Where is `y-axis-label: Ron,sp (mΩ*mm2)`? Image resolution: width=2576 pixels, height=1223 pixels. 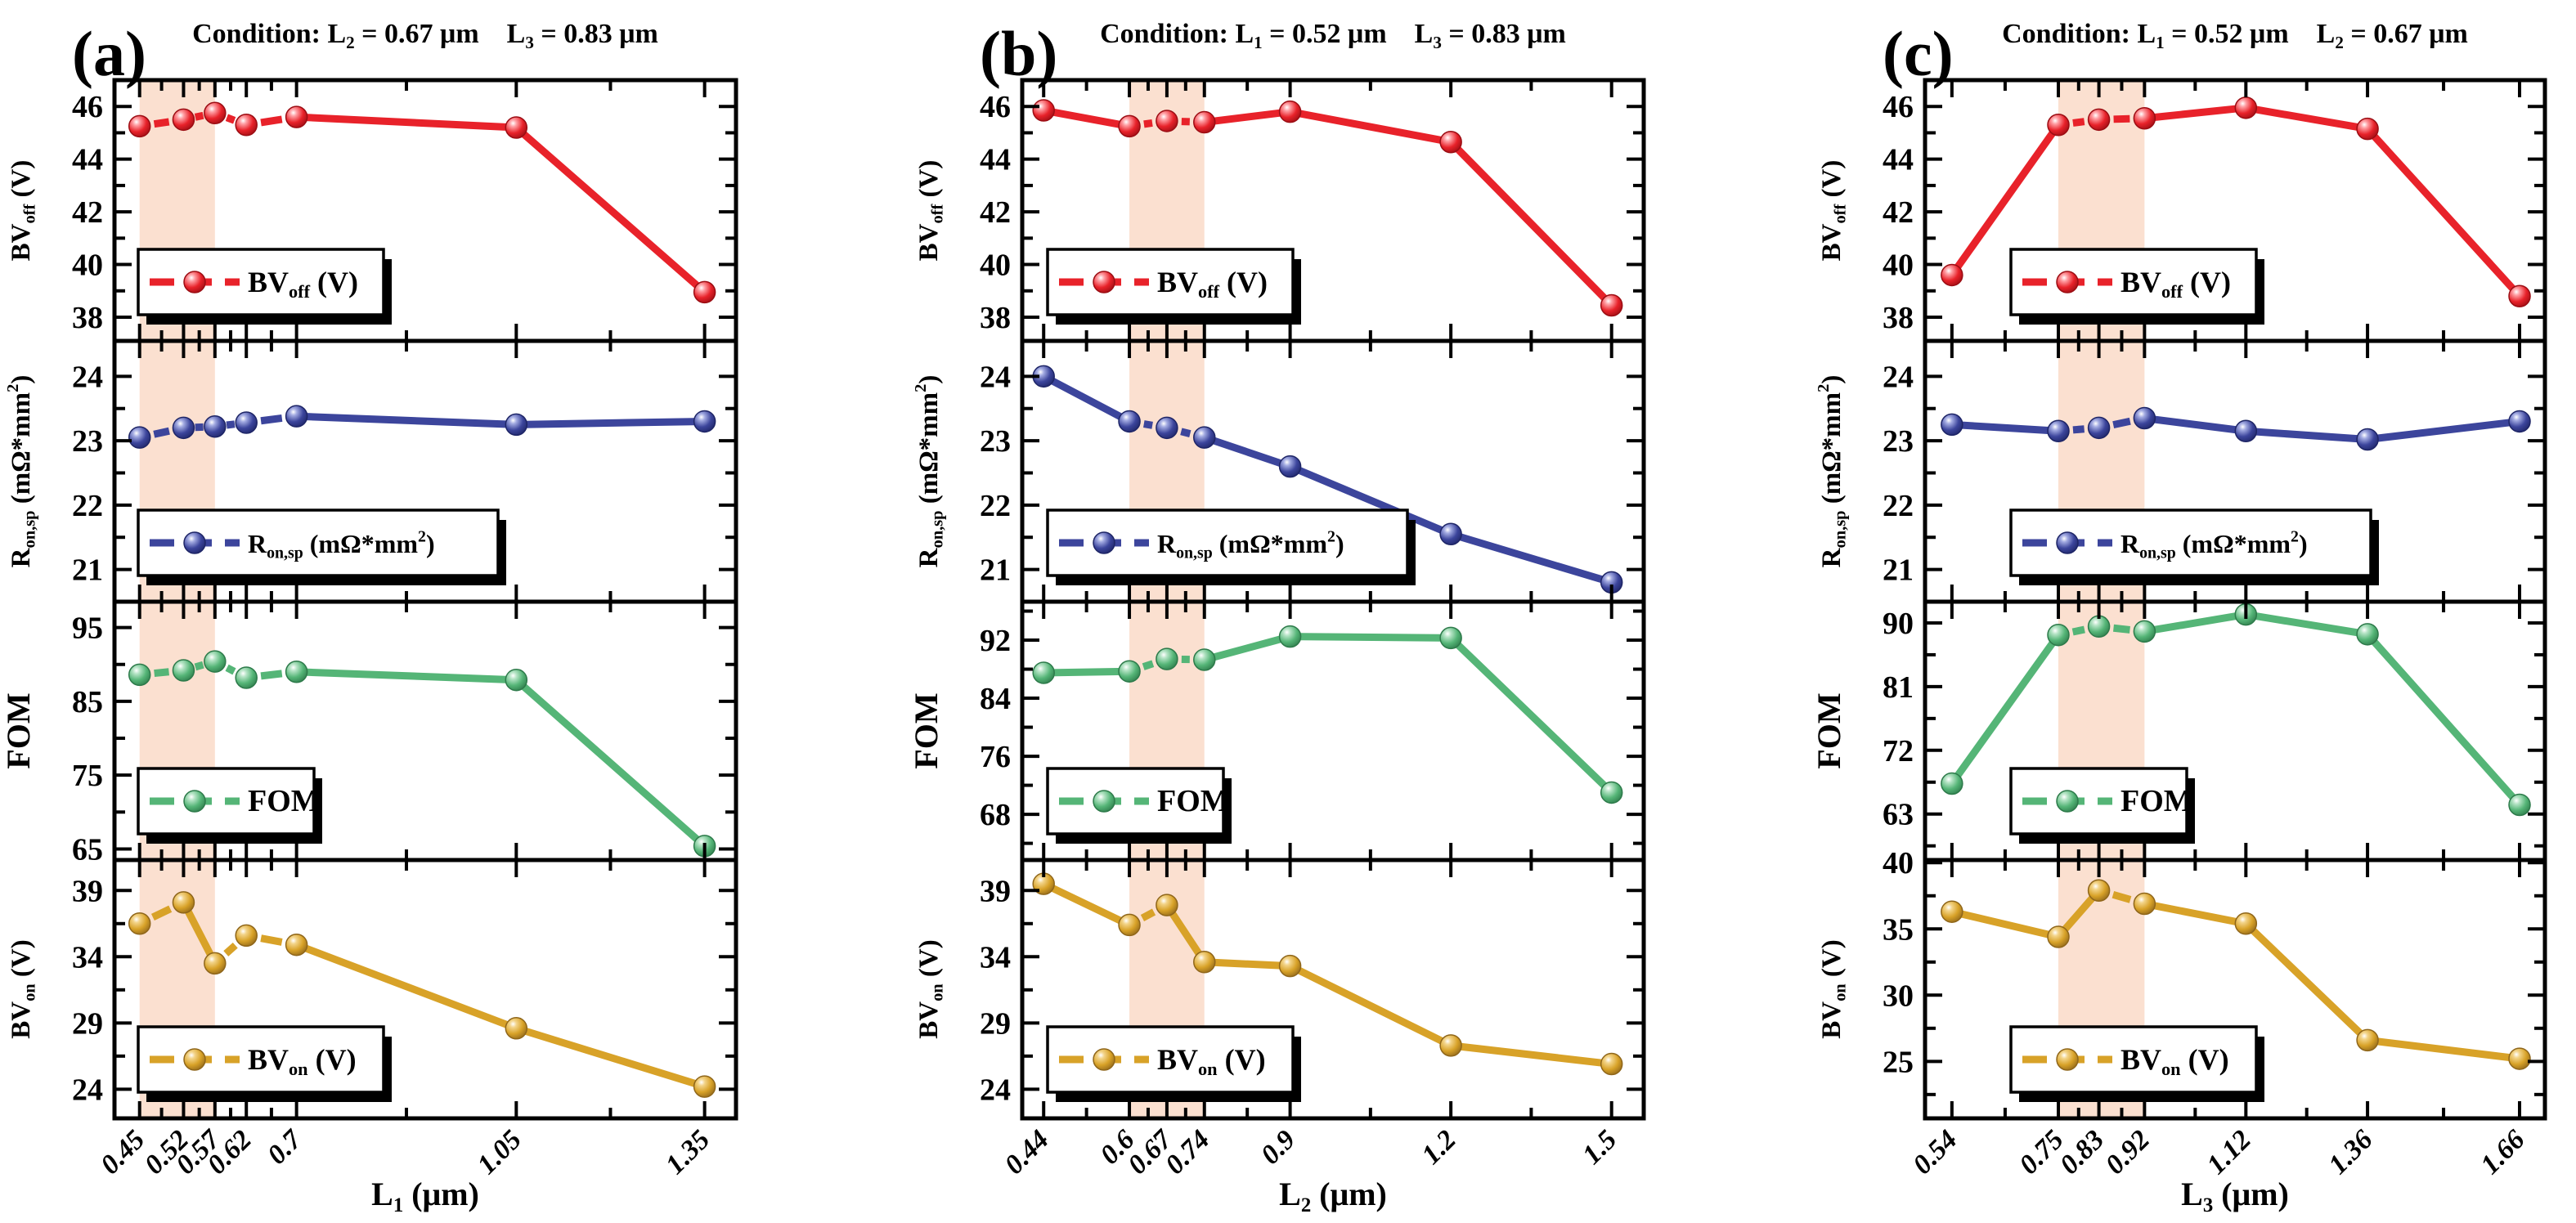 y-axis-label: Ron,sp (mΩ*mm2) is located at coordinates (929, 471).